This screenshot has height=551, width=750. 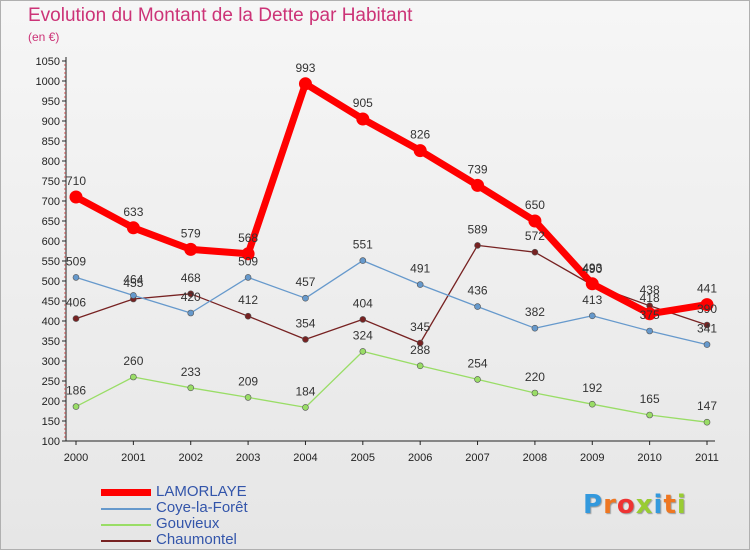 What do you see at coordinates (391, 386) in the screenshot?
I see `series-line-gouvieux` at bounding box center [391, 386].